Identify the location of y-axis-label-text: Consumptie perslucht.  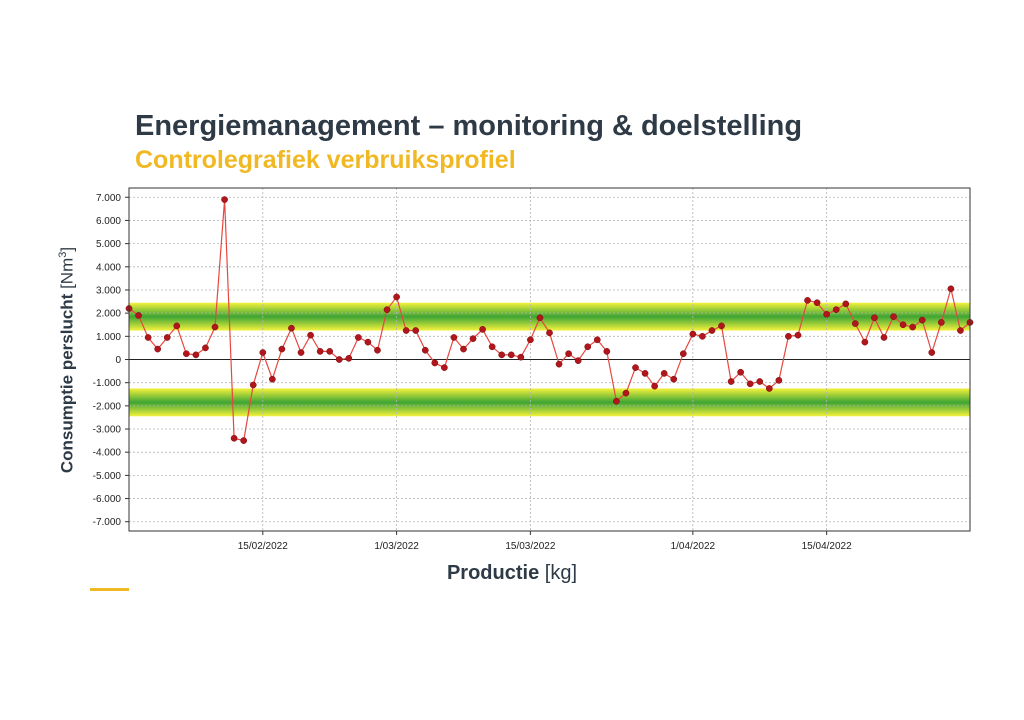
(67, 383).